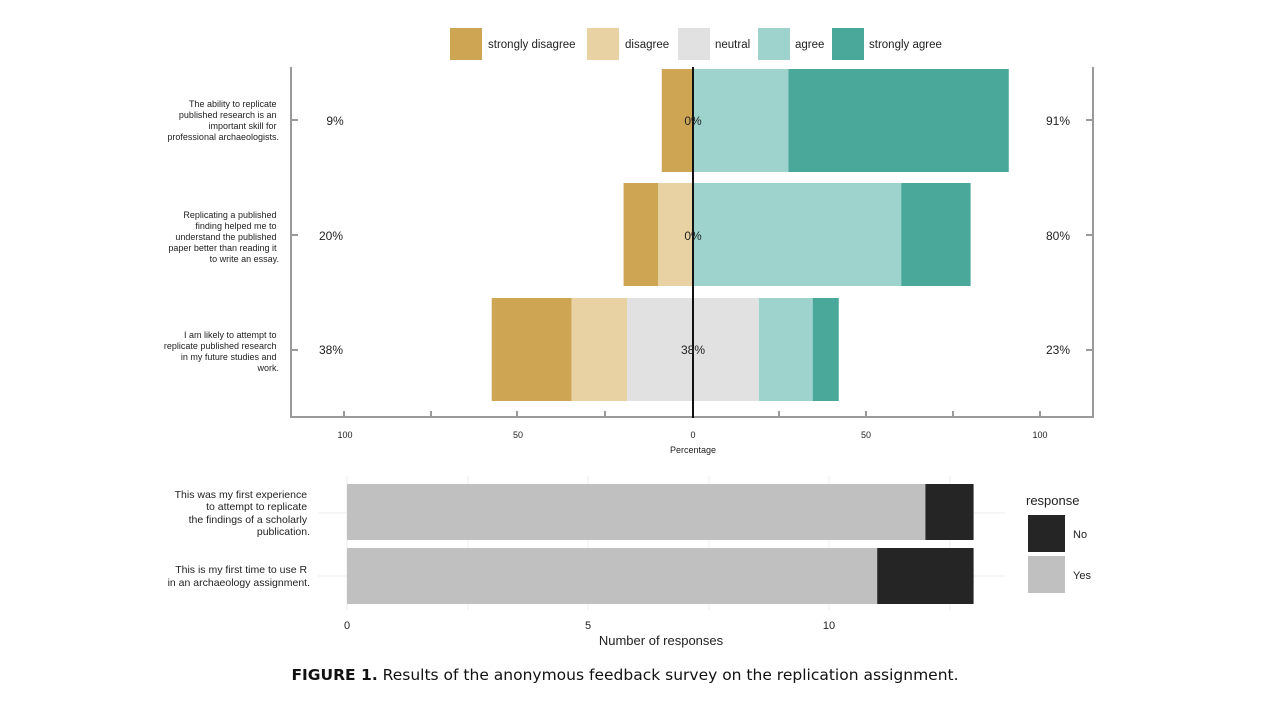  What do you see at coordinates (647, 45) in the screenshot?
I see `legend-label-disagree: disagree` at bounding box center [647, 45].